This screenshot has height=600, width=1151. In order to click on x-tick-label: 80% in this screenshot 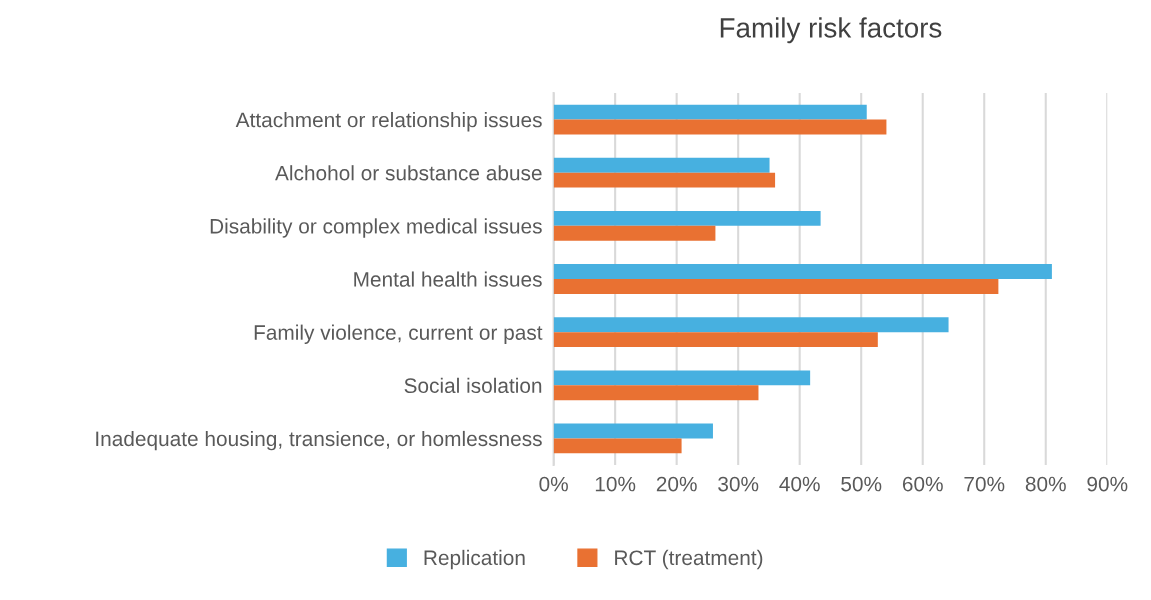, I will do `click(1045, 484)`.